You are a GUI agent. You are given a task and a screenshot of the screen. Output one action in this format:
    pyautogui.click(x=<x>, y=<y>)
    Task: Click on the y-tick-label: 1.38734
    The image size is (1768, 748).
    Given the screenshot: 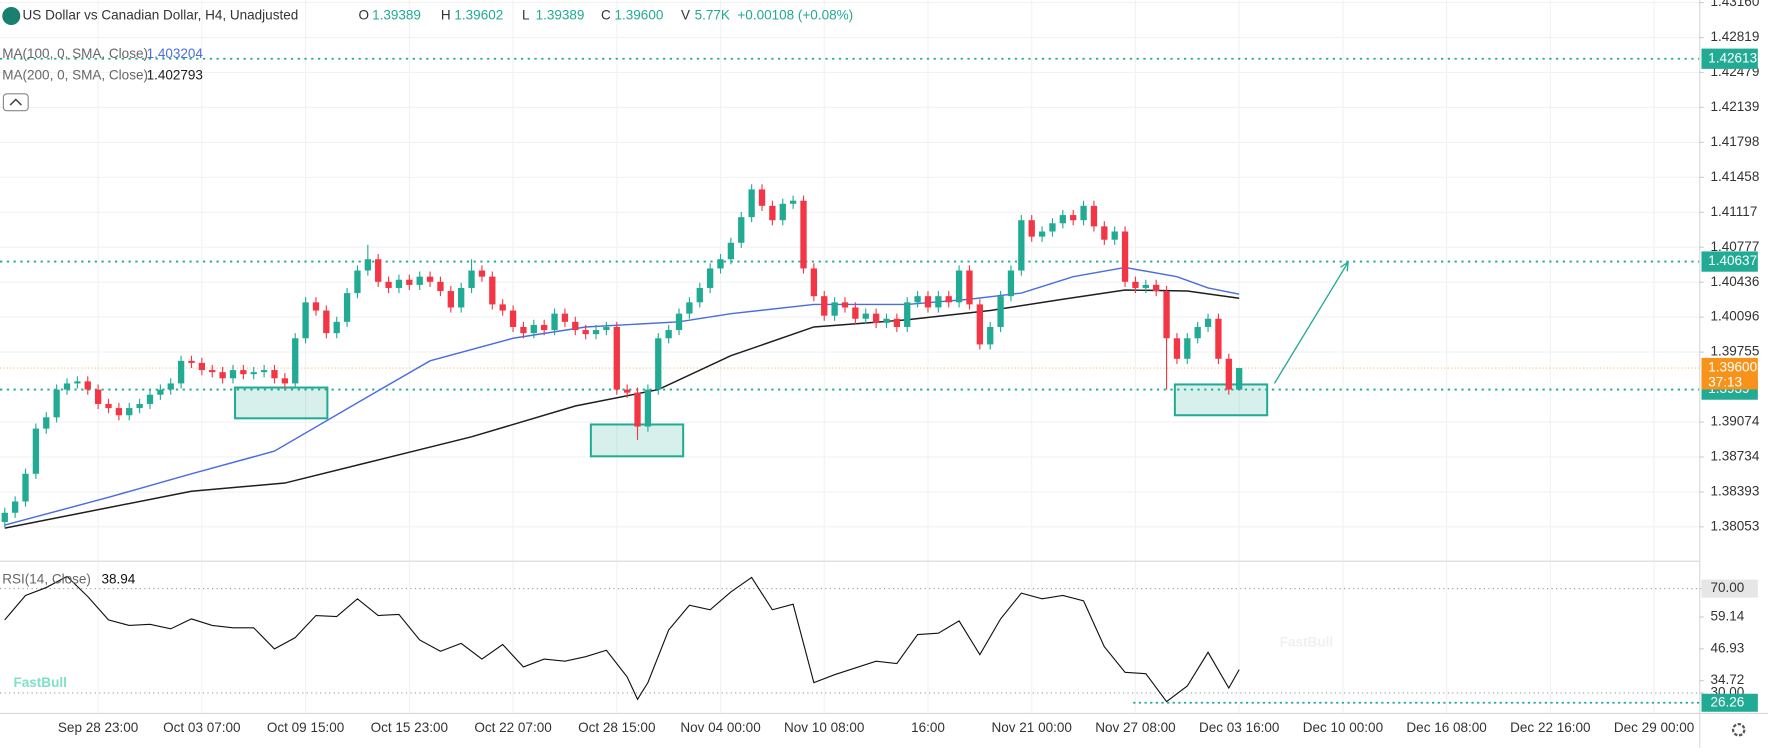 What is the action you would take?
    pyautogui.click(x=1734, y=456)
    